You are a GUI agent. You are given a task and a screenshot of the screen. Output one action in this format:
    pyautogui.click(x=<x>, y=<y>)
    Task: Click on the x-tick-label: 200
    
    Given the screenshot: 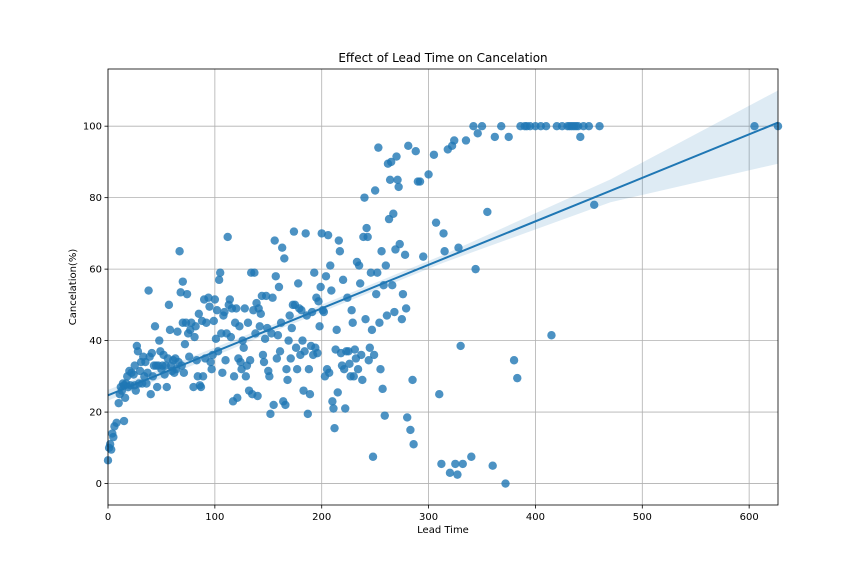 What is the action you would take?
    pyautogui.click(x=321, y=517)
    